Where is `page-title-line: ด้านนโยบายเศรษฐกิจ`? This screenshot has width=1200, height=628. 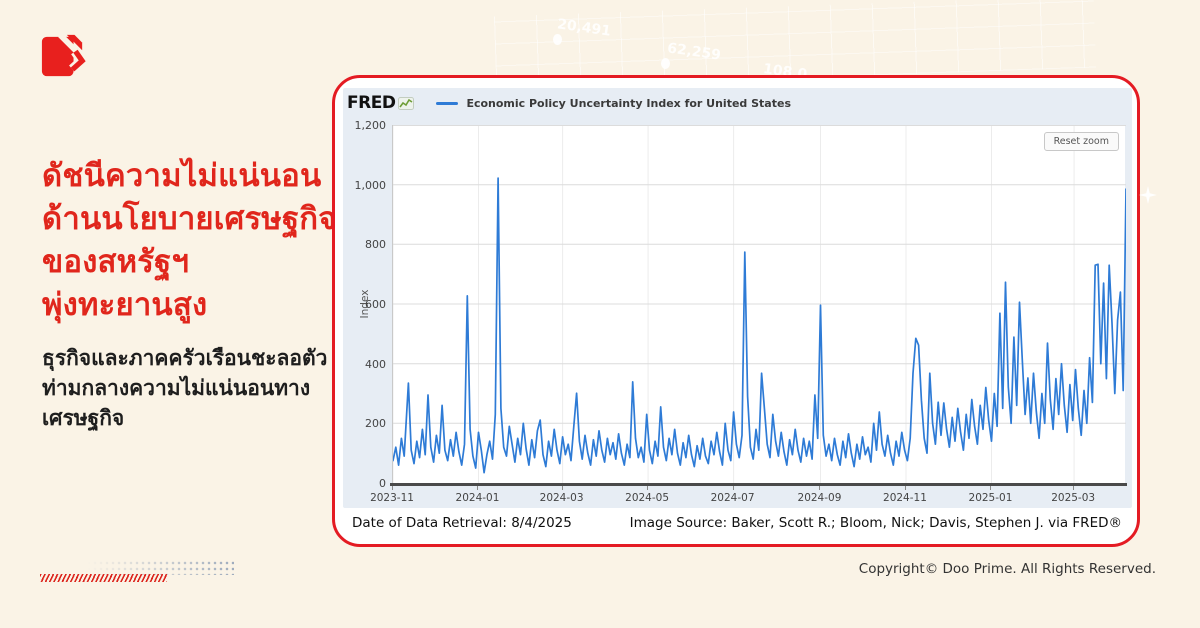 page-title-line: ด้านนโยบายเศรษฐกิจ is located at coordinates (189, 219).